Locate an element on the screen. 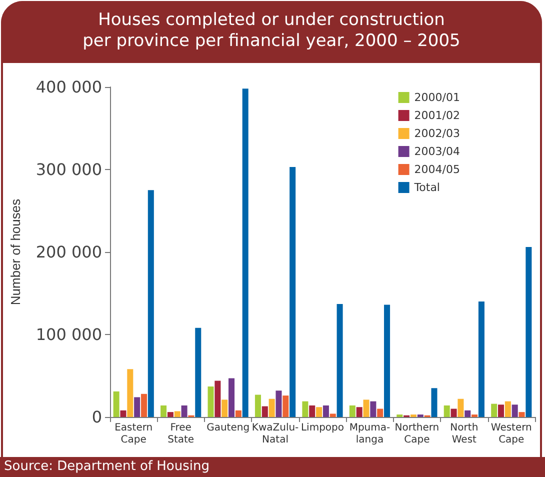  y-tick-label: 300 000 is located at coordinates (69, 169).